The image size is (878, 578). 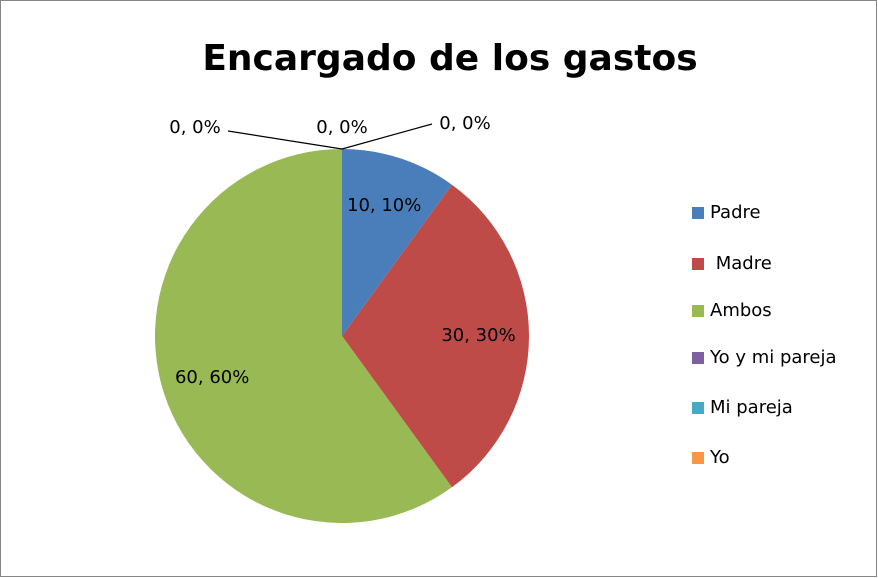 What do you see at coordinates (449, 58) in the screenshot?
I see `chart-title: Encargado de los gastos` at bounding box center [449, 58].